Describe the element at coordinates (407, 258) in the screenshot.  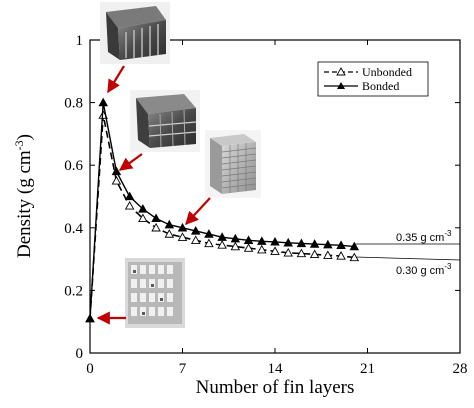
I see `annotation-line-unbonded` at that location.